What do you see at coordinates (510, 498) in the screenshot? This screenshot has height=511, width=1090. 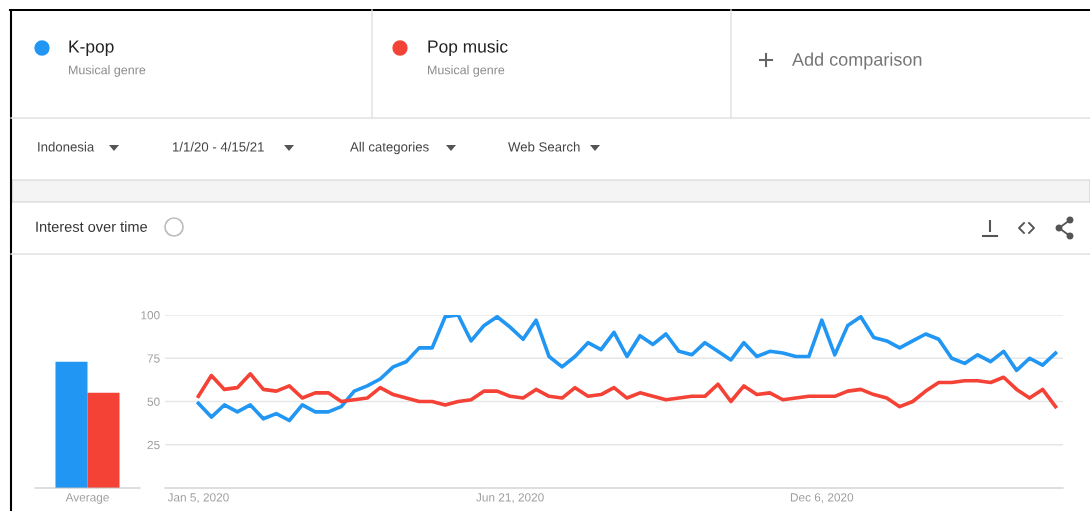 I see `x-tick-label: Jun 21, 2020` at bounding box center [510, 498].